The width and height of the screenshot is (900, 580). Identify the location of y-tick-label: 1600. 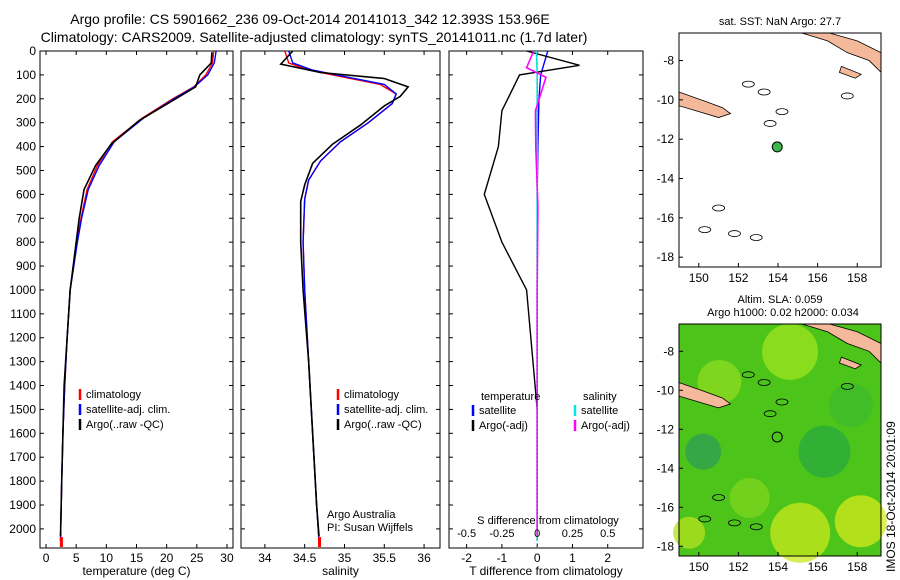
(22, 433).